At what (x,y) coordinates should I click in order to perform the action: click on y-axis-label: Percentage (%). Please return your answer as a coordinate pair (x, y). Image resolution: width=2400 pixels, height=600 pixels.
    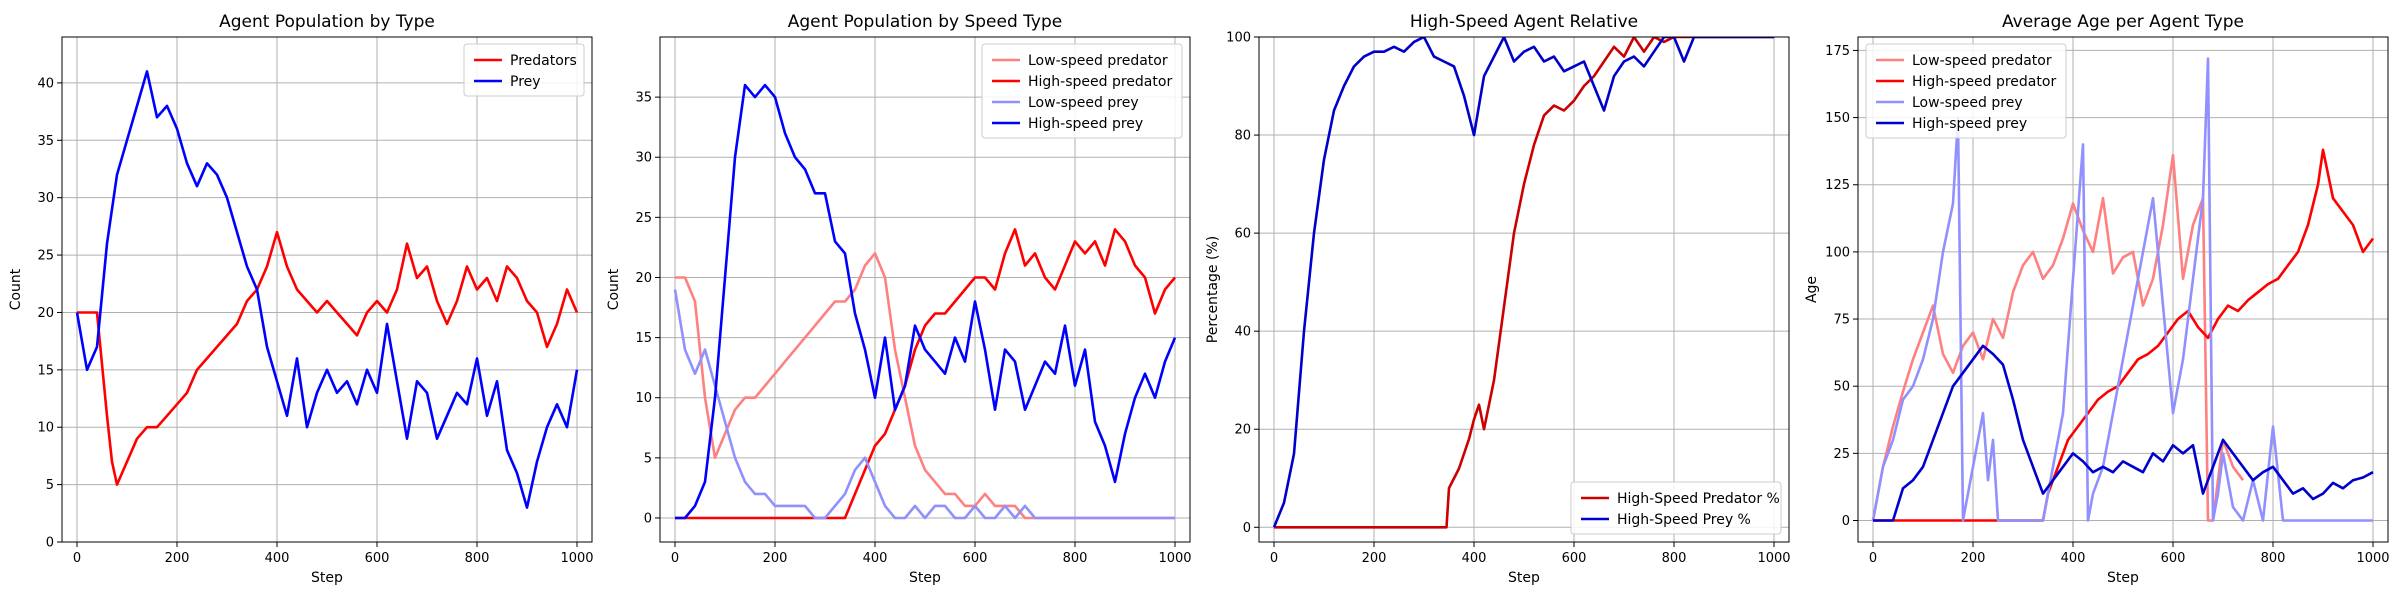
    Looking at the image, I should click on (1213, 289).